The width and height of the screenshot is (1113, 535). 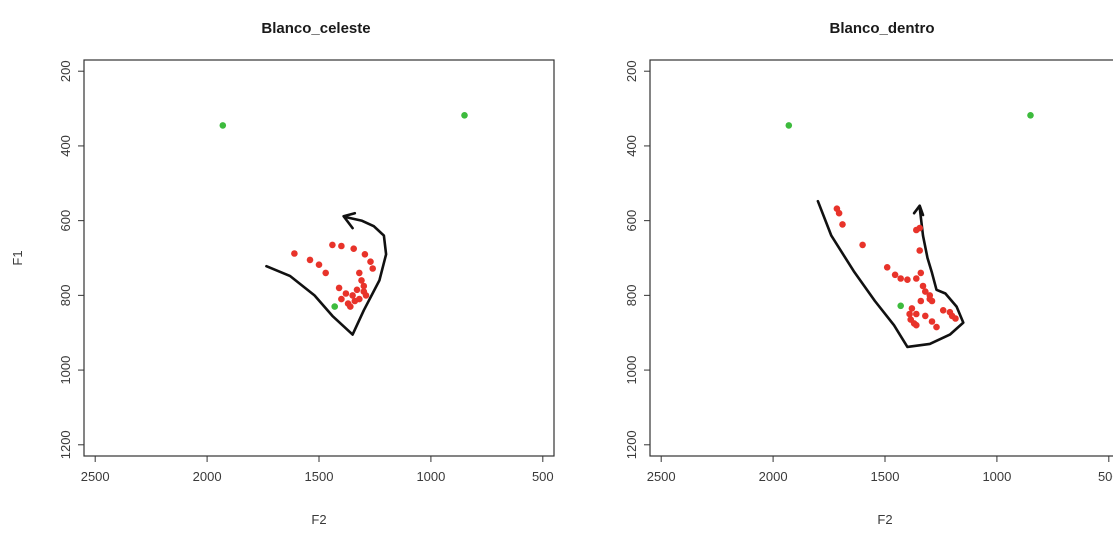 I want to click on chart-title: Blanco_dentro, so click(x=881, y=28).